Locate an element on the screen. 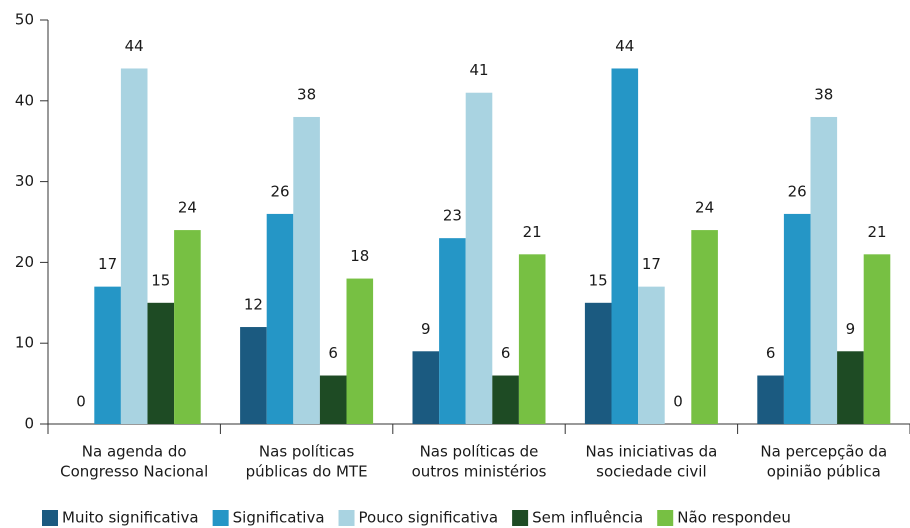 This screenshot has height=528, width=910. x-tick-label: Na percepção da is located at coordinates (823, 452).